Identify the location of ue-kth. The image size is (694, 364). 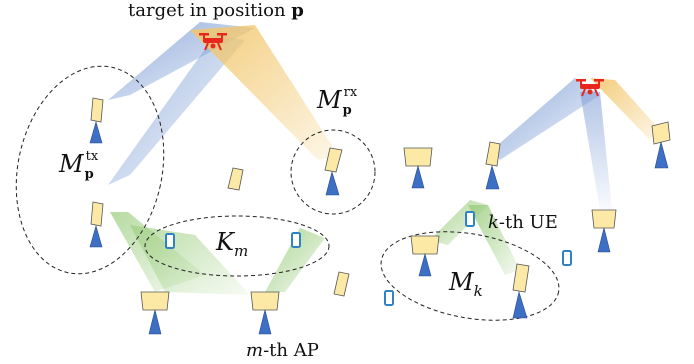
(470, 219).